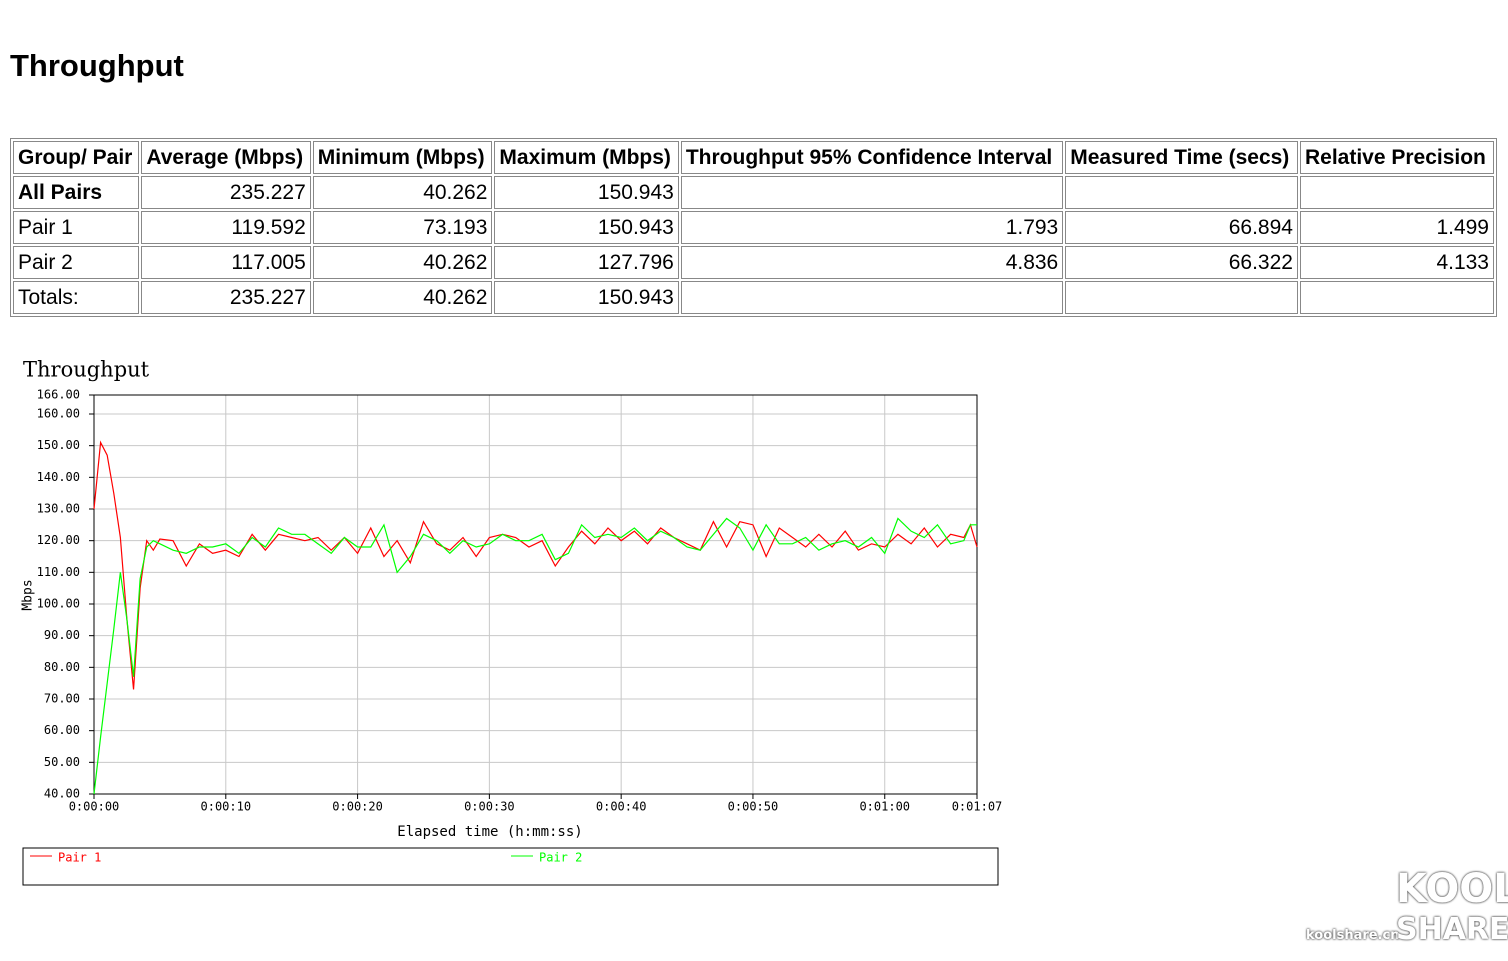 Image resolution: width=1508 pixels, height=961 pixels. I want to click on page-title: Throughput, so click(97, 65).